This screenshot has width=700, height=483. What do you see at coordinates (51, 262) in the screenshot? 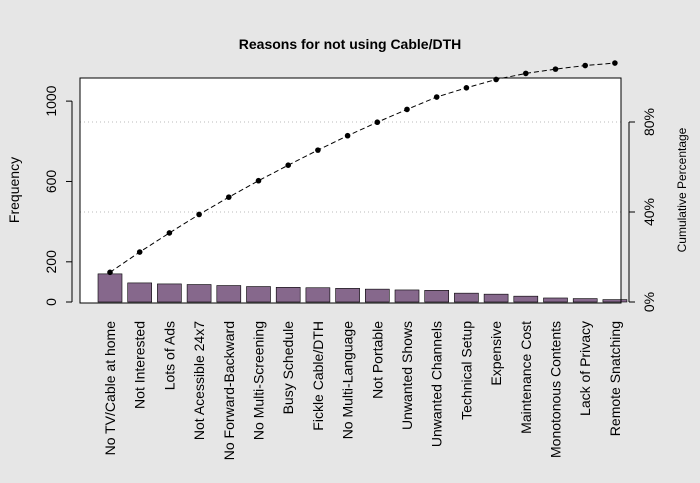
I see `y-tick-label: 200` at bounding box center [51, 262].